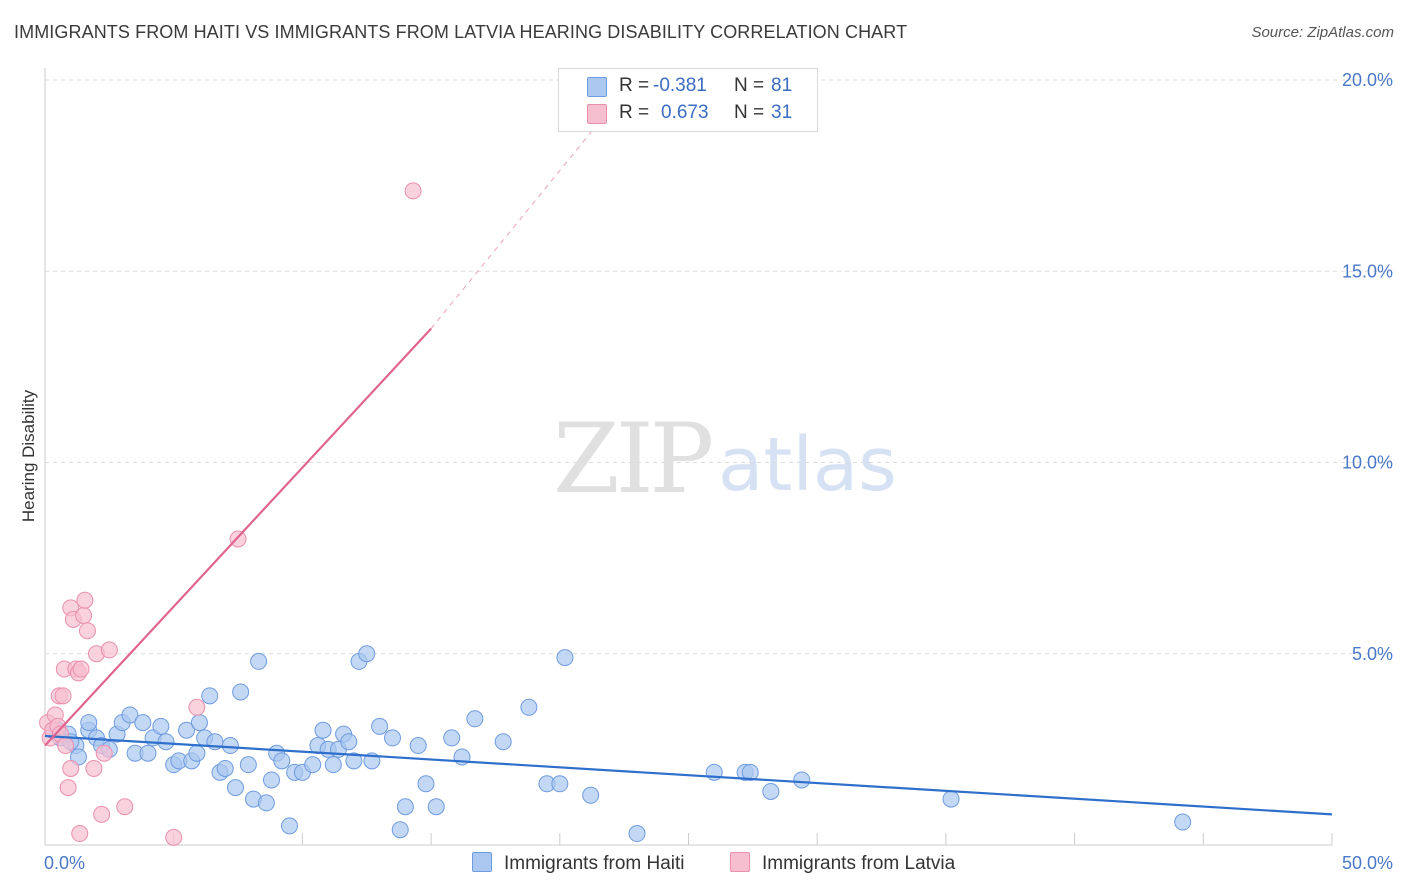 The height and width of the screenshot is (892, 1406). Describe the element at coordinates (1367, 80) in the screenshot. I see `y-tick-label: 20.0%` at that location.